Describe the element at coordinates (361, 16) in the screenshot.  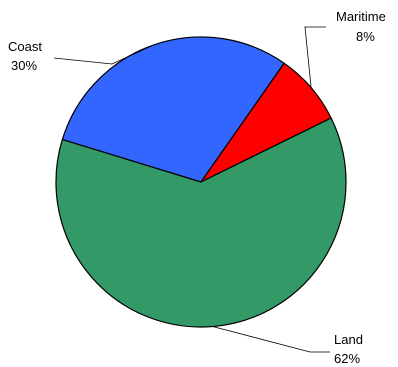
I see `label-maritime-name: Maritime` at that location.